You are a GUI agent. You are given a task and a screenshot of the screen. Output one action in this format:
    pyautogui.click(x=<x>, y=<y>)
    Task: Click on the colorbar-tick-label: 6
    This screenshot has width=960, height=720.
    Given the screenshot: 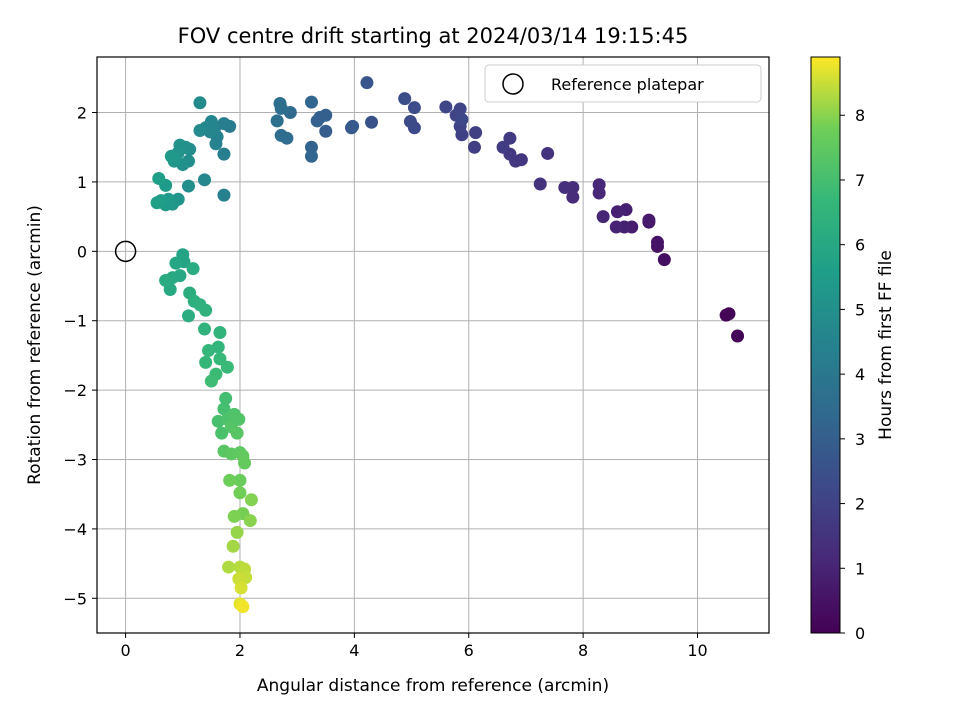 What is the action you would take?
    pyautogui.click(x=860, y=245)
    